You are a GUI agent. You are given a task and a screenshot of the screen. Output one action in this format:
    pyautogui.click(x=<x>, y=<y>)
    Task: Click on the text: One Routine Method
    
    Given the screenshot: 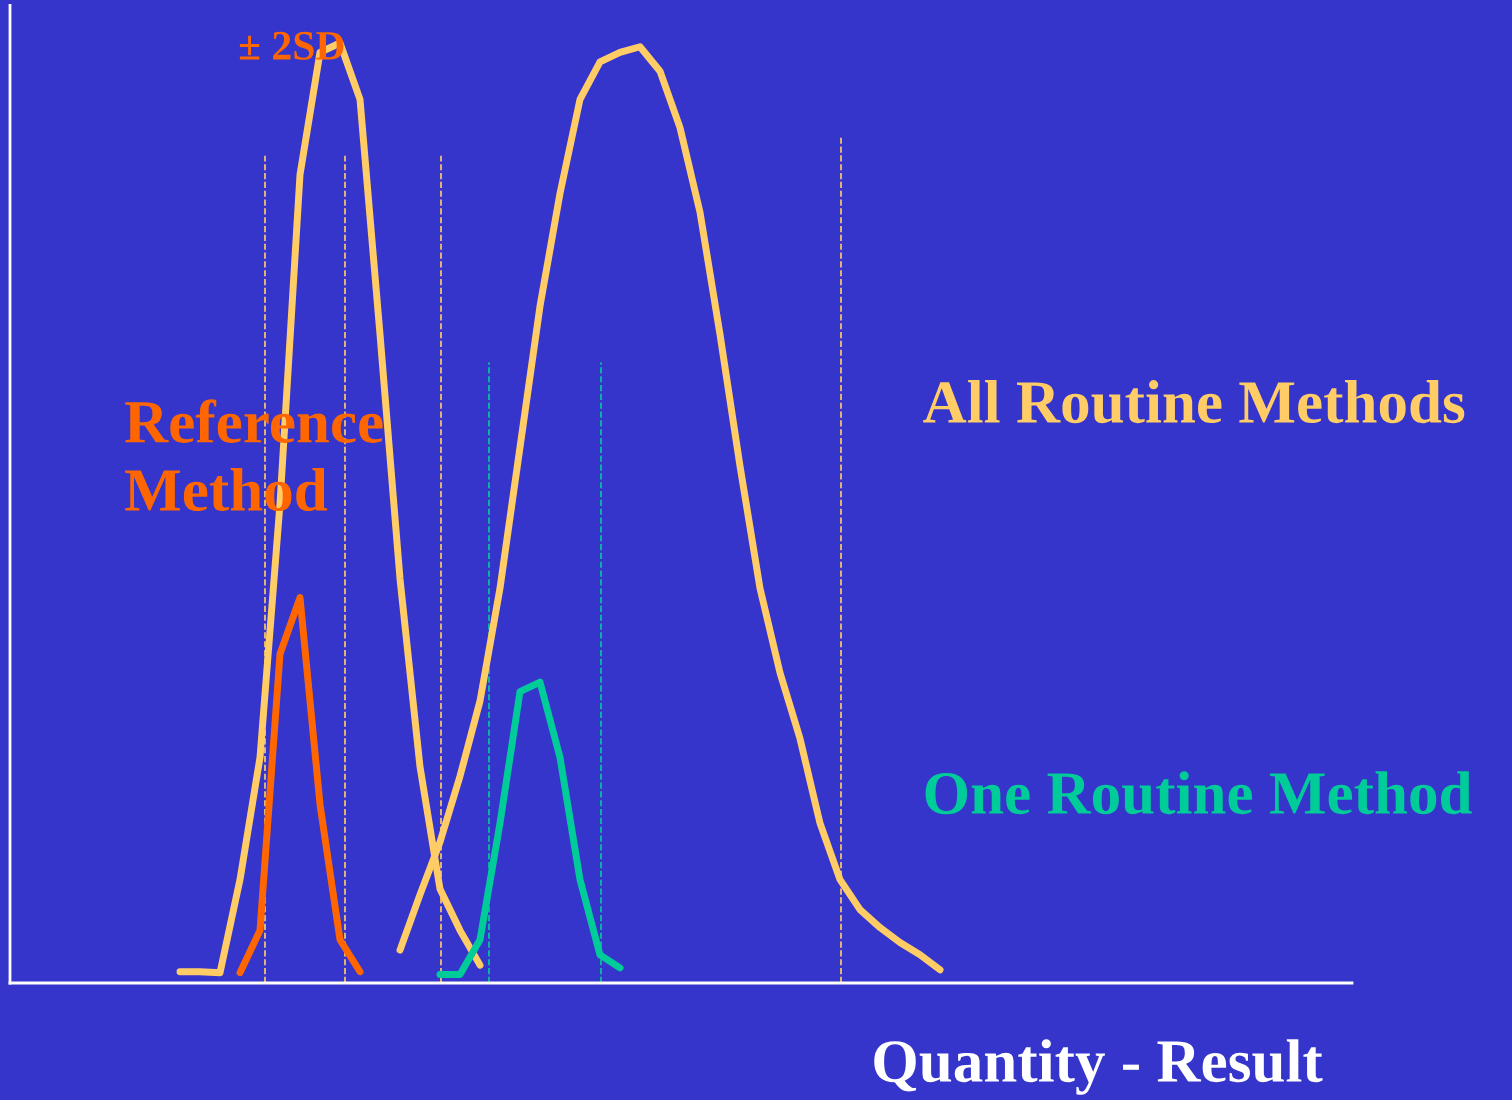 What is the action you would take?
    pyautogui.click(x=1198, y=793)
    